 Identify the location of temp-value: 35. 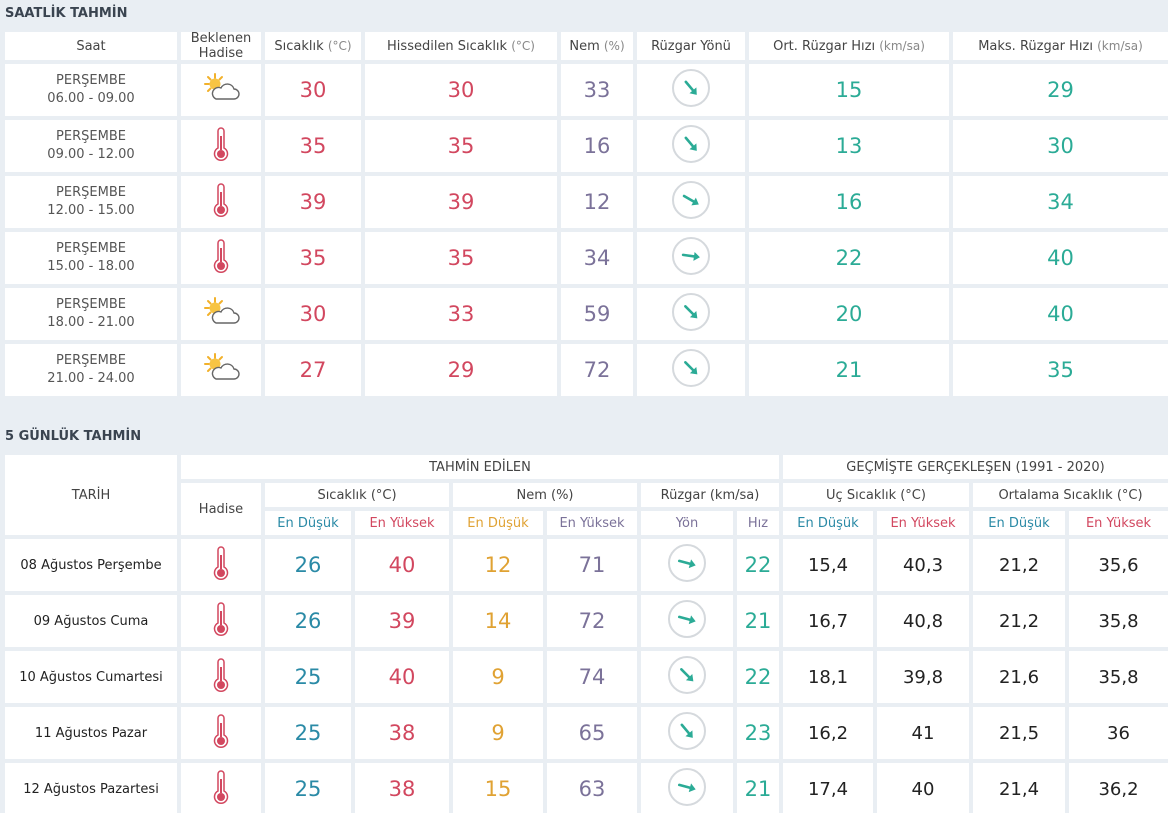
(313, 146).